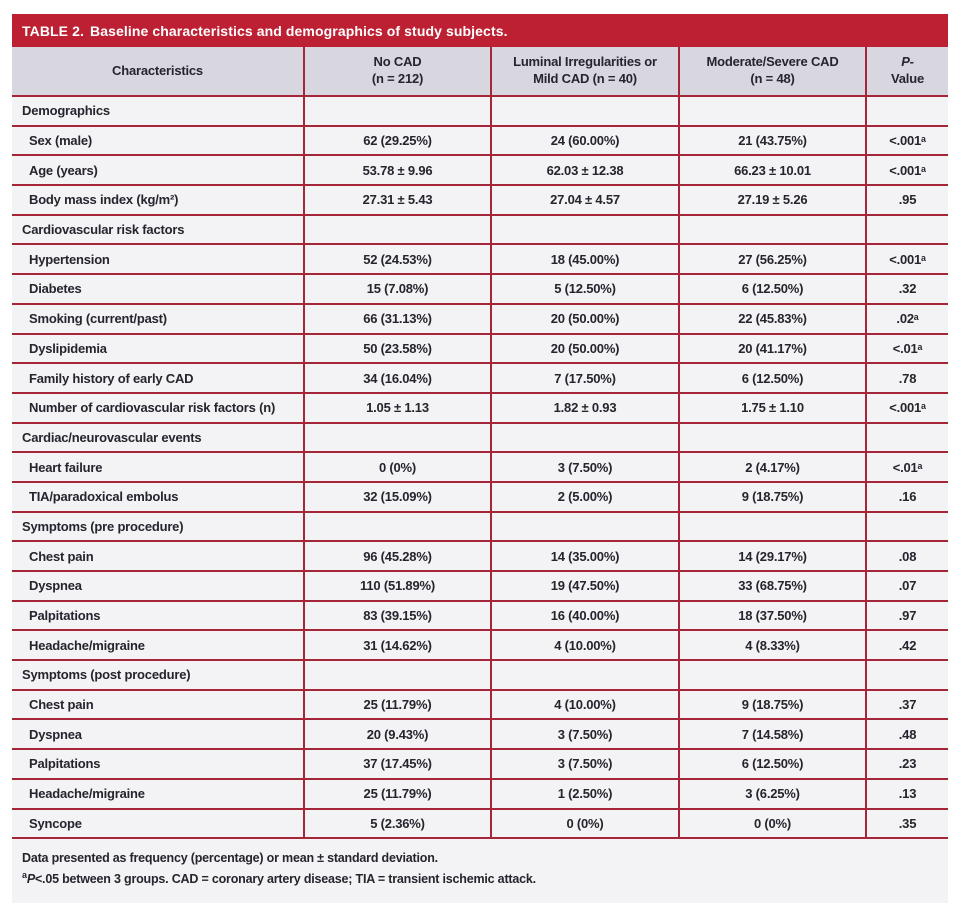 The image size is (961, 905). Describe the element at coordinates (906, 794) in the screenshot. I see `p-value-cell: .13` at that location.